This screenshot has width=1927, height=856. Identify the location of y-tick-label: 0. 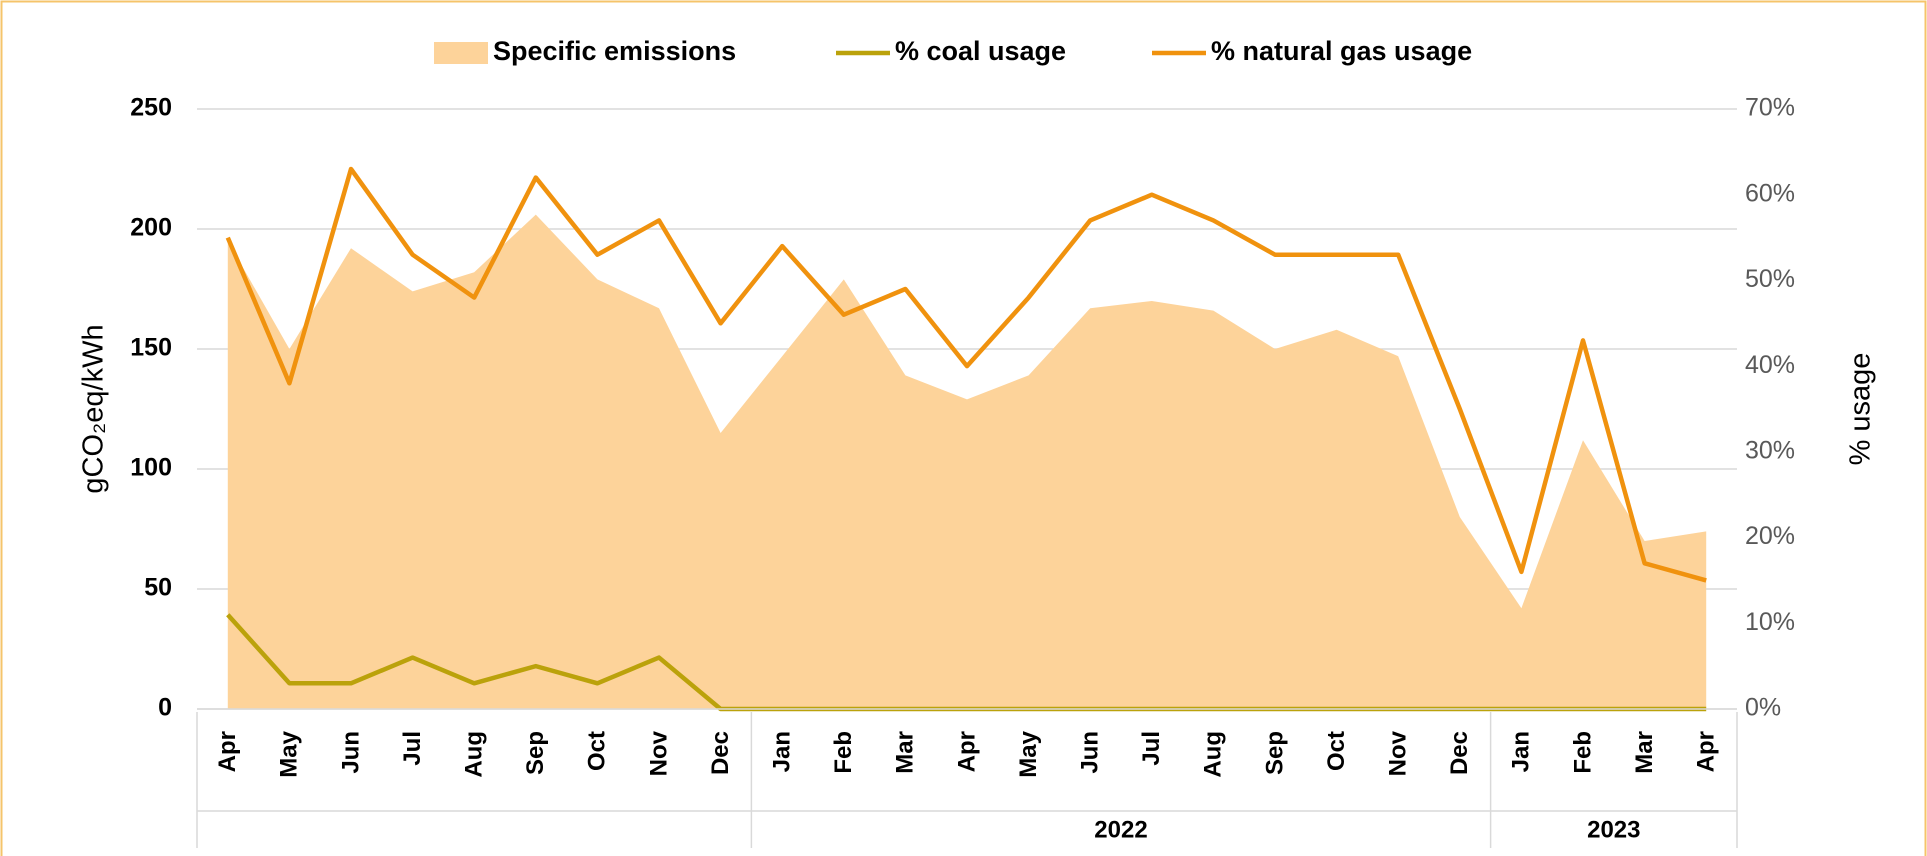
(165, 708).